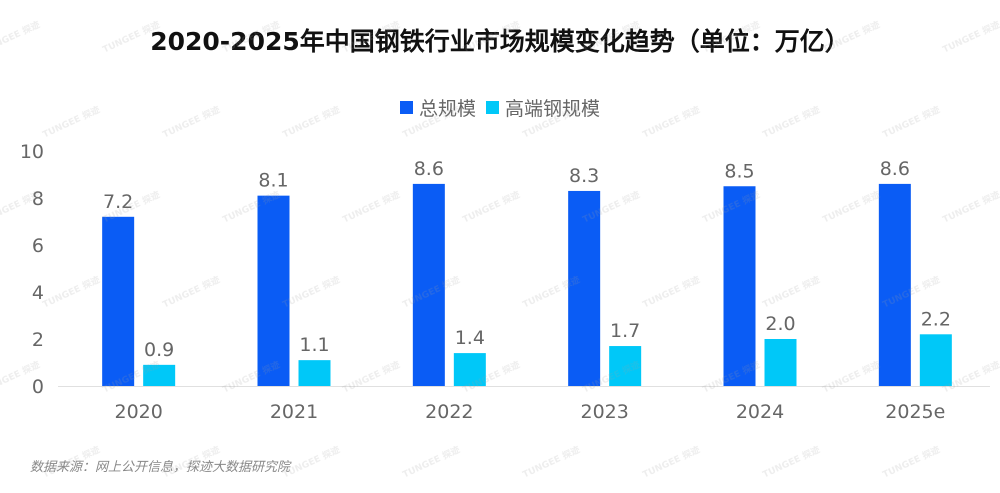 The image size is (1000, 493). What do you see at coordinates (314, 345) in the screenshot?
I see `data-label: 1.1` at bounding box center [314, 345].